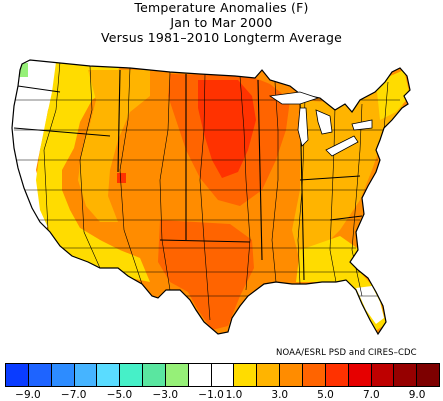  I want to click on region-washington-green, so click(23, 70).